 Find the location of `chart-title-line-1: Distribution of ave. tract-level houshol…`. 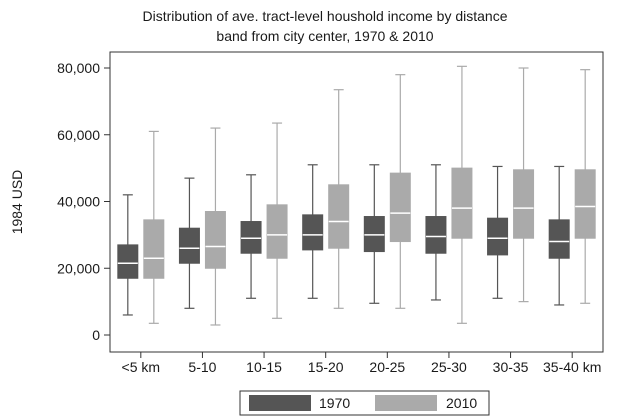

chart-title-line-1: Distribution of ave. tract-level houshol… is located at coordinates (325, 16).